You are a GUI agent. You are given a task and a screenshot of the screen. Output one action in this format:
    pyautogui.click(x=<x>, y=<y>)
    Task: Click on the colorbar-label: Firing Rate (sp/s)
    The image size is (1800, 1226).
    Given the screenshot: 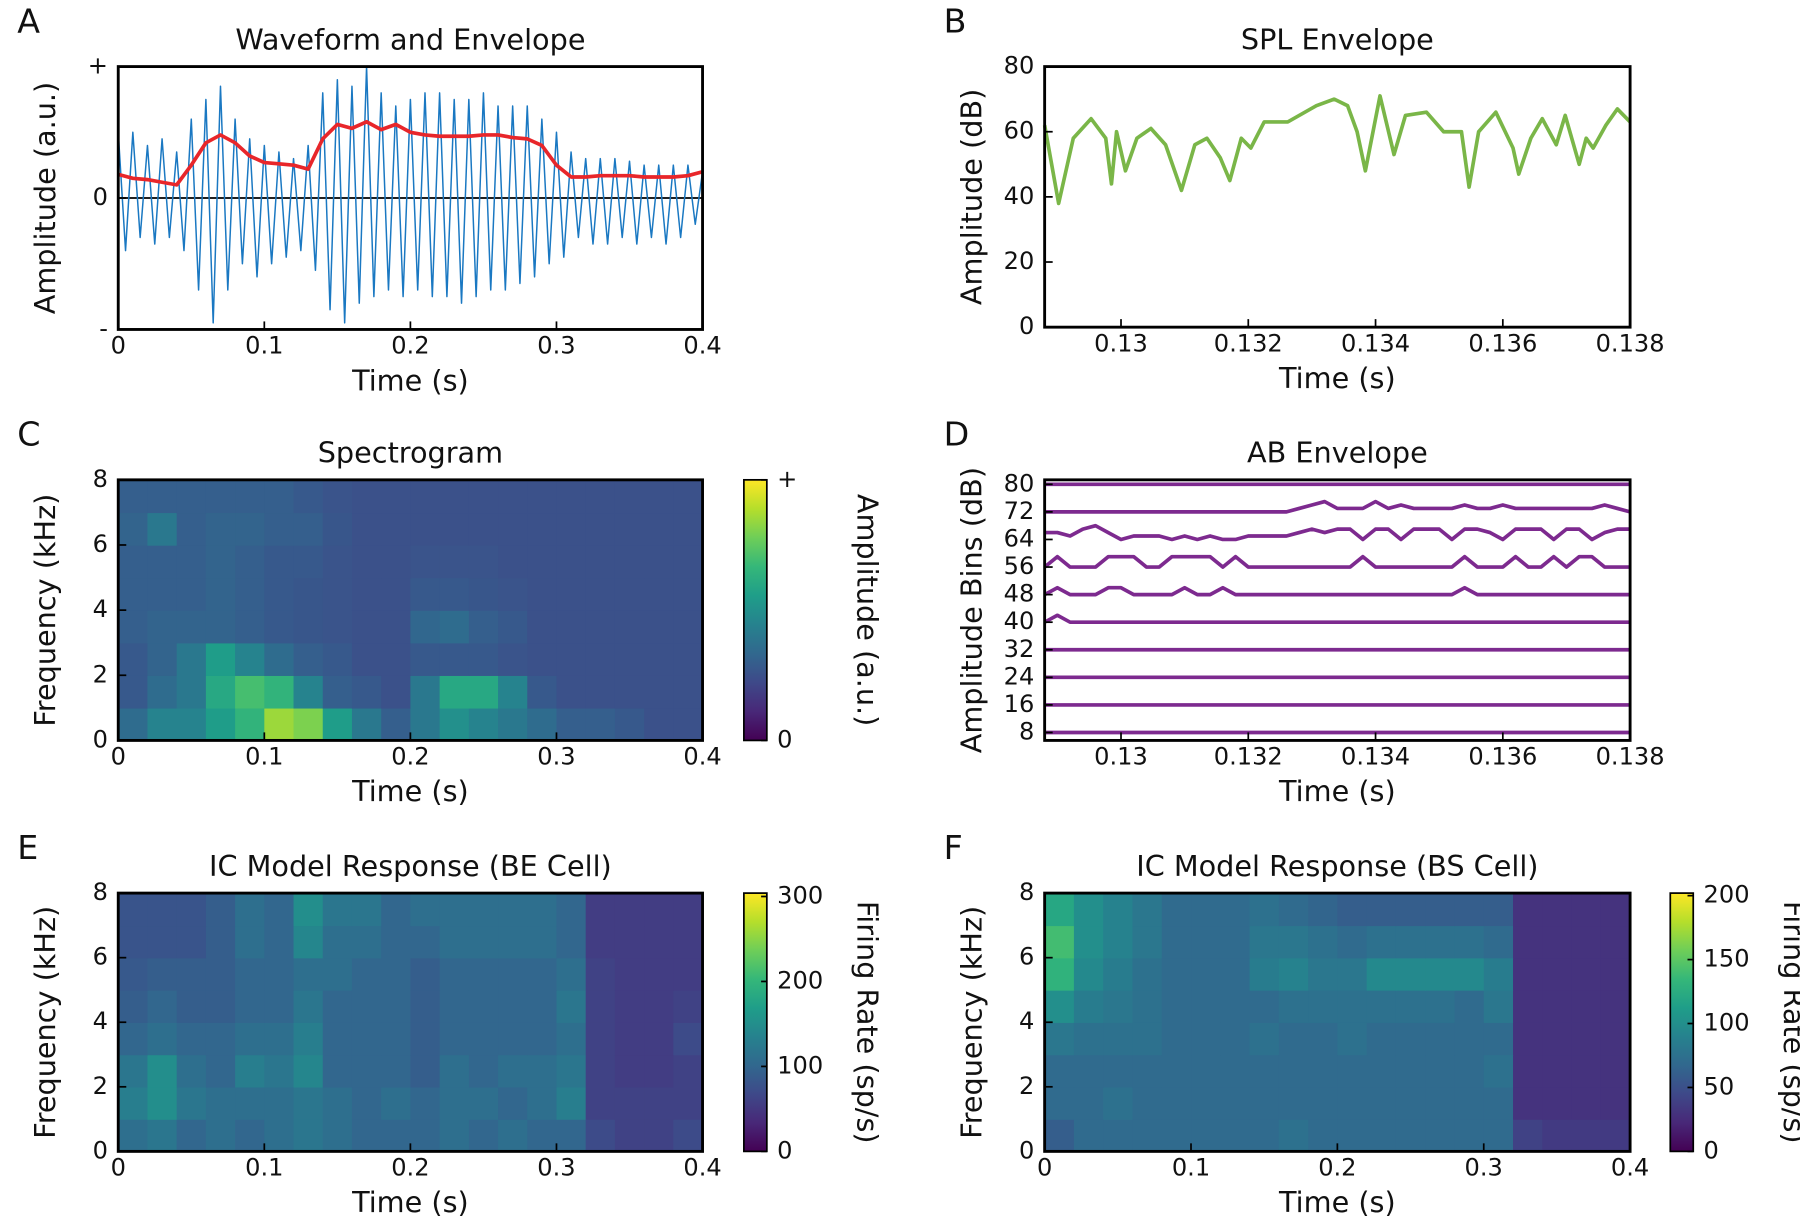 What is the action you would take?
    pyautogui.click(x=868, y=1022)
    